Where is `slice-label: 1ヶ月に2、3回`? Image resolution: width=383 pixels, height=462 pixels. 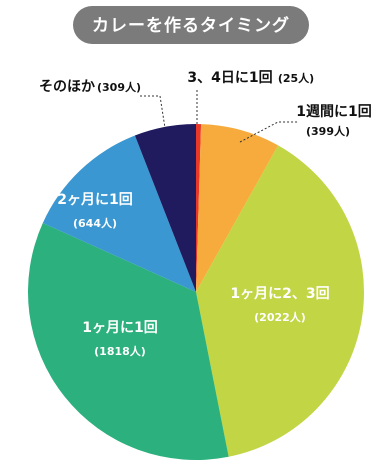
slice-label: 1ヶ月に2、3回 is located at coordinates (279, 294).